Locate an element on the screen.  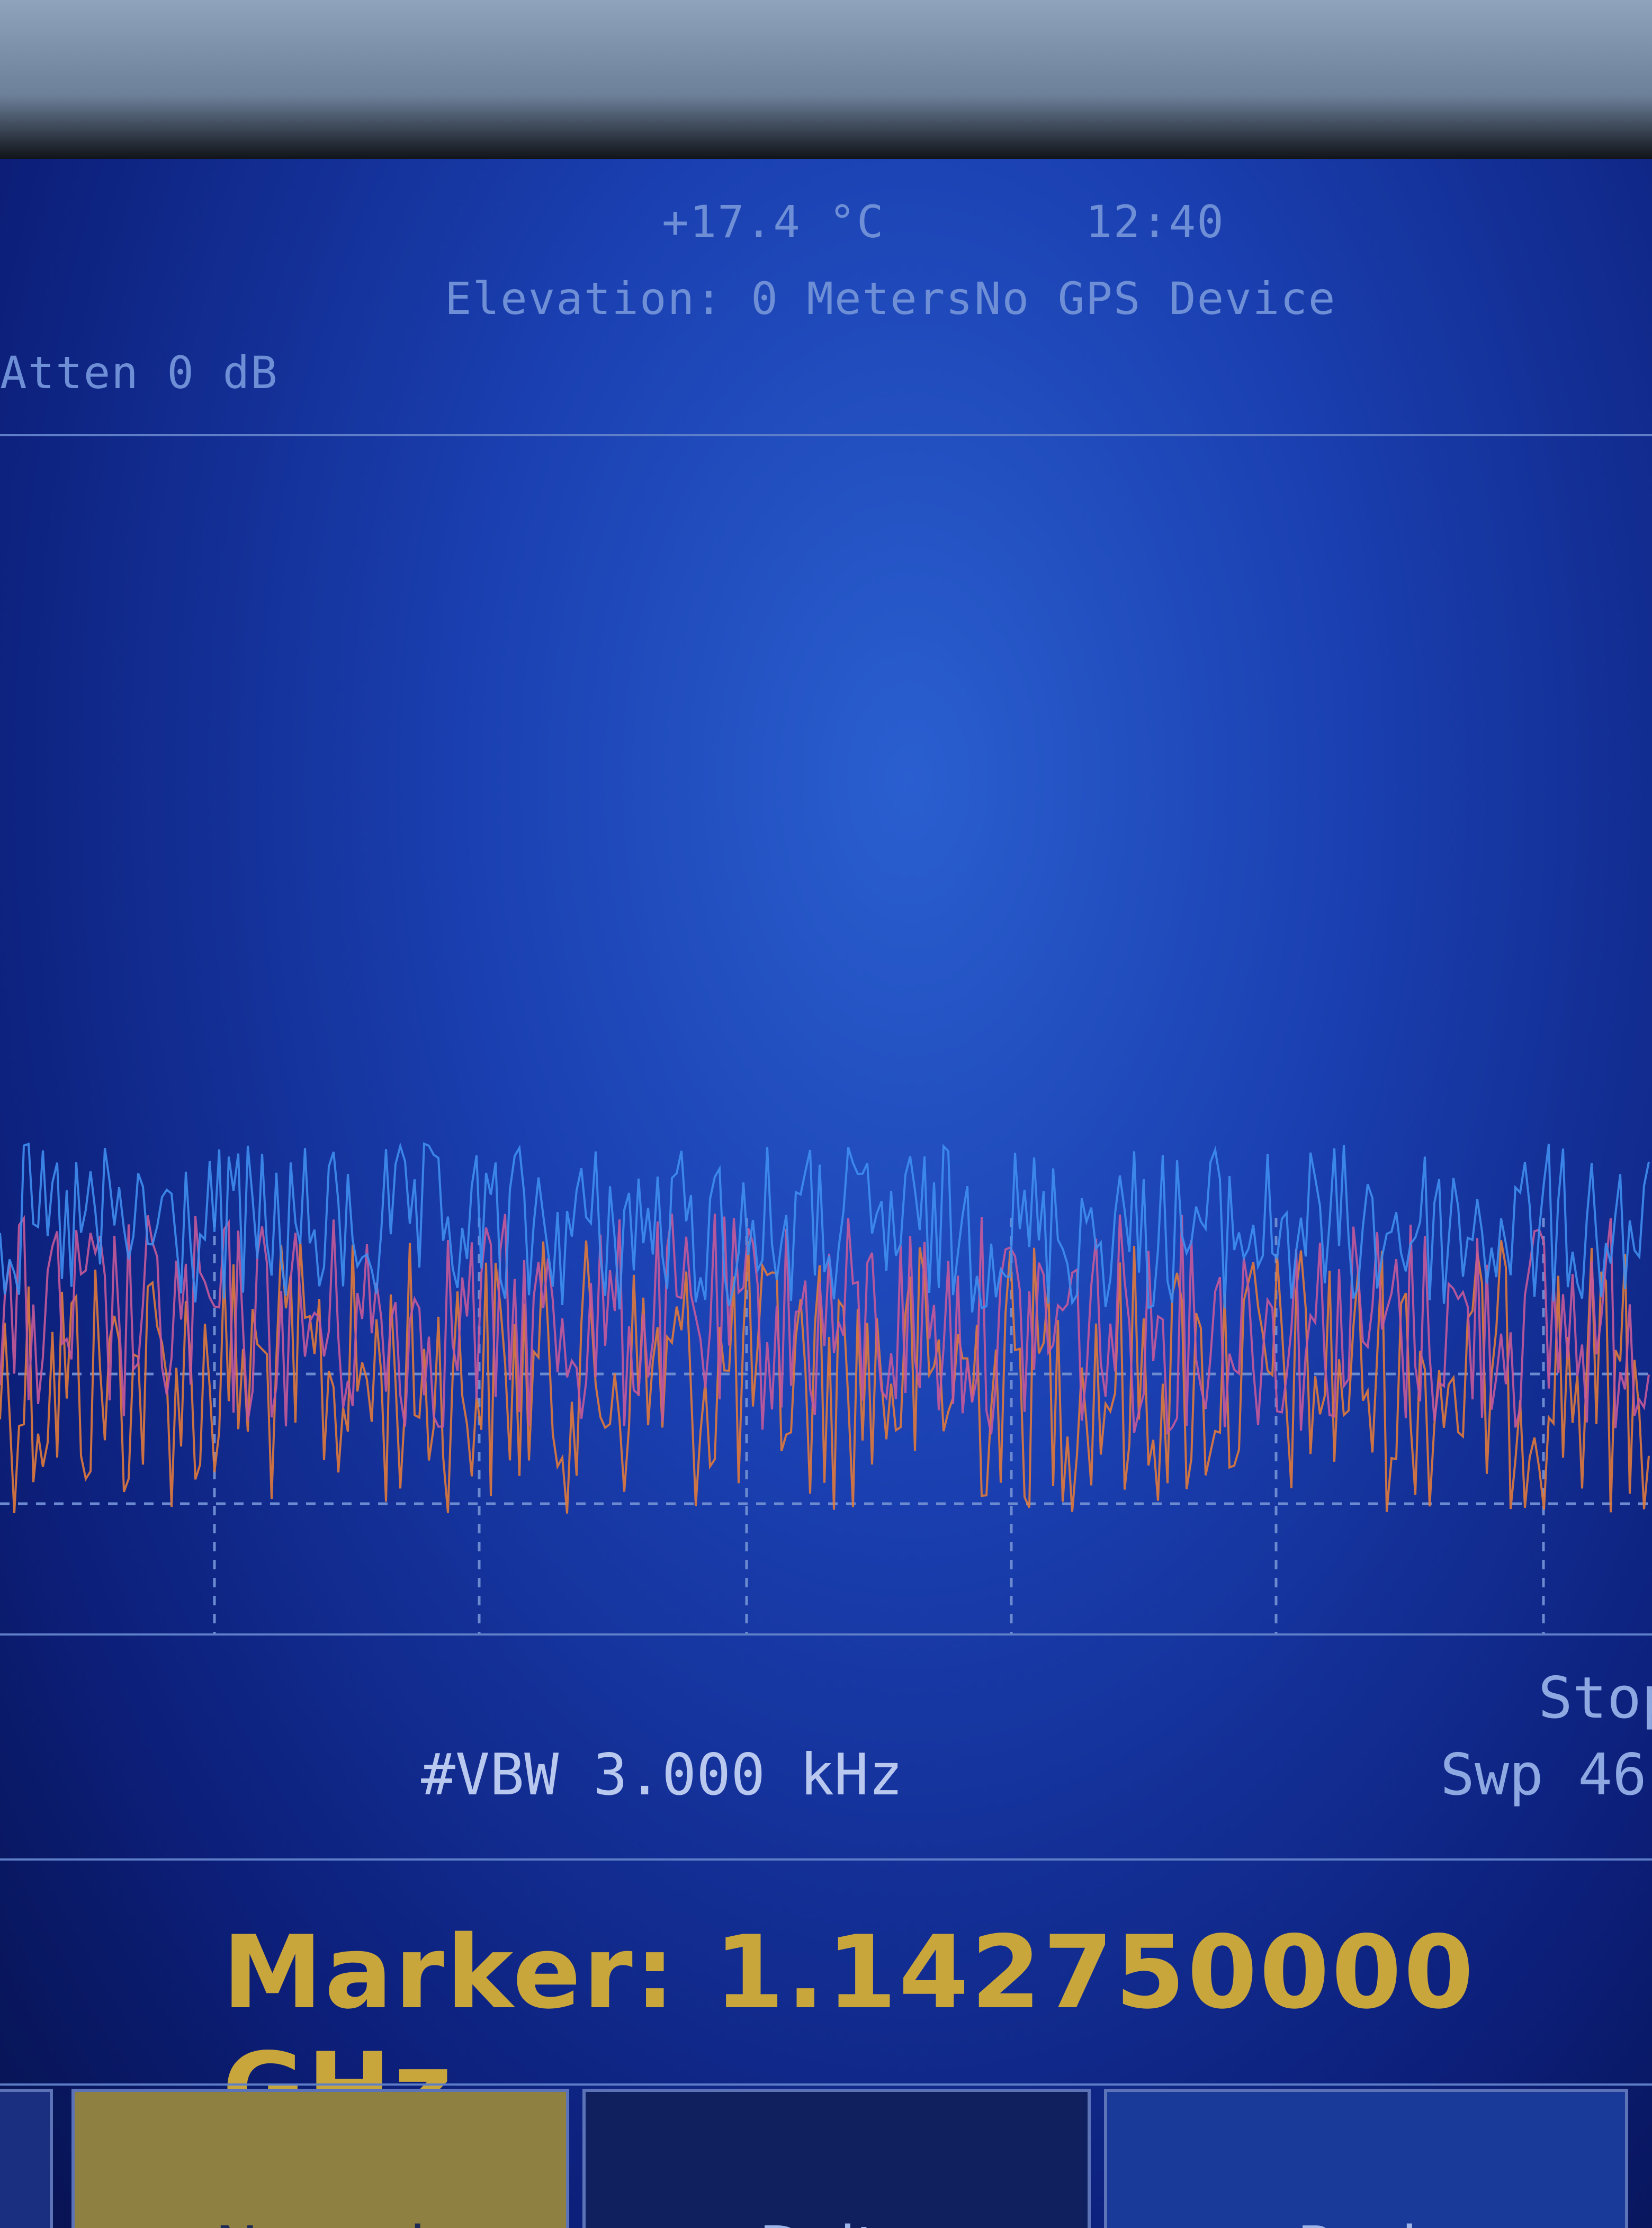
plot-top-border is located at coordinates (826, 435).